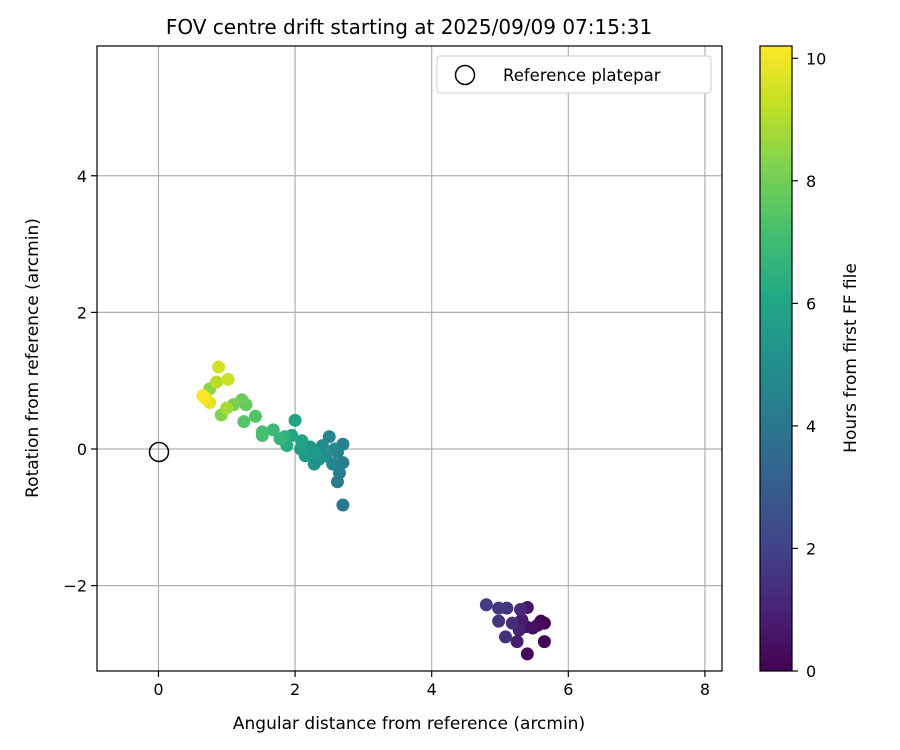 The height and width of the screenshot is (750, 900). Describe the element at coordinates (82, 176) in the screenshot. I see `y-tick-label: 4` at that location.